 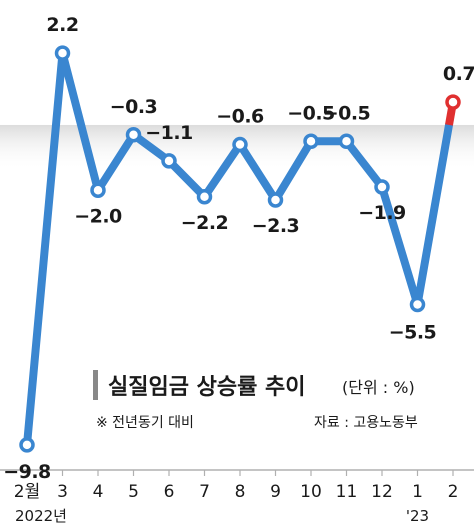 What do you see at coordinates (98, 492) in the screenshot?
I see `x-tick-label: 4` at bounding box center [98, 492].